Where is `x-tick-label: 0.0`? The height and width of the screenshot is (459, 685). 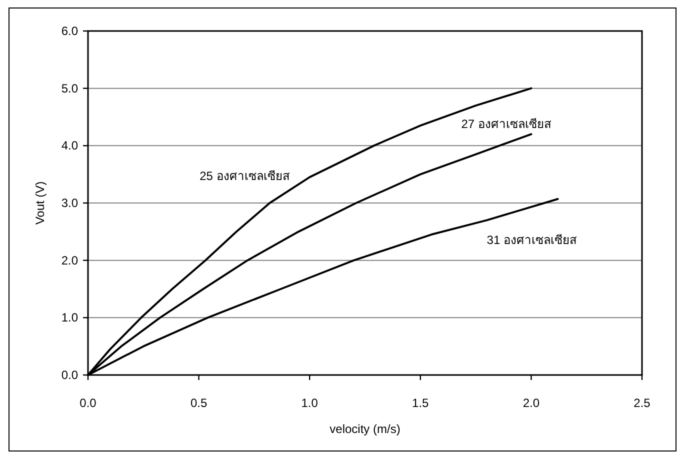 x-tick-label: 0.0 is located at coordinates (88, 403).